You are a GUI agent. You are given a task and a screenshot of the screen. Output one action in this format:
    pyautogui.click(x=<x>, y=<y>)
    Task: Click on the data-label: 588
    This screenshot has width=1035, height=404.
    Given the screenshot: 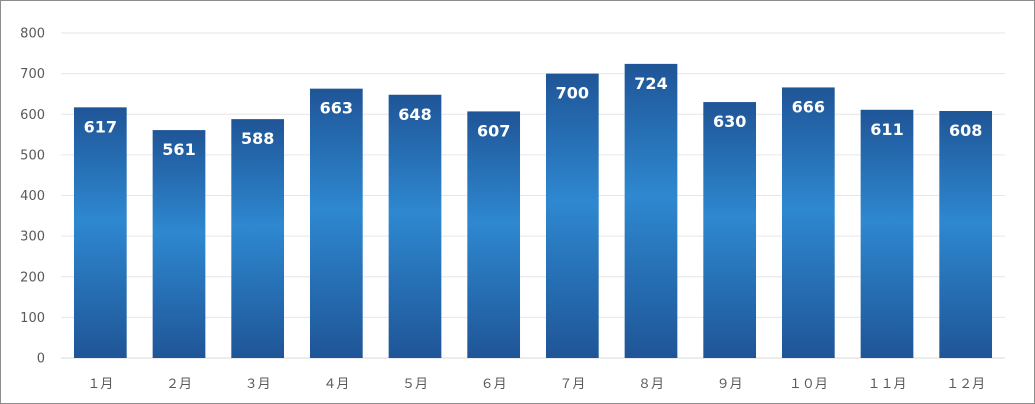 What is the action you would take?
    pyautogui.click(x=257, y=138)
    